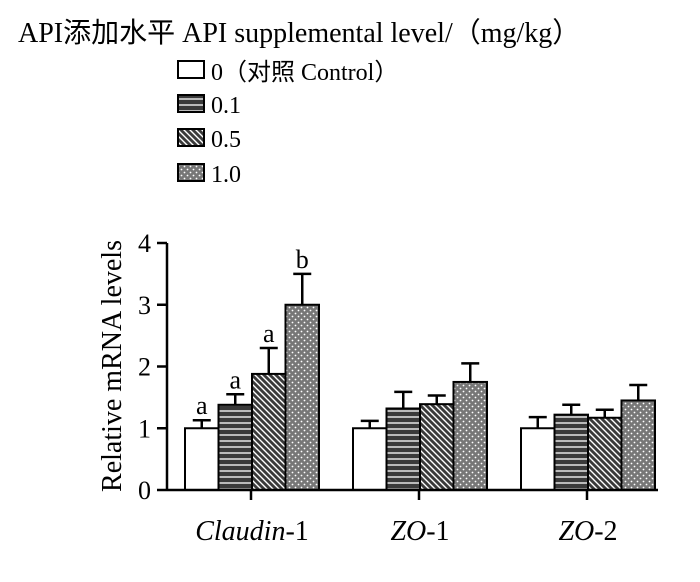  Describe the element at coordinates (302, 259) in the screenshot. I see `significance-label: b` at that location.